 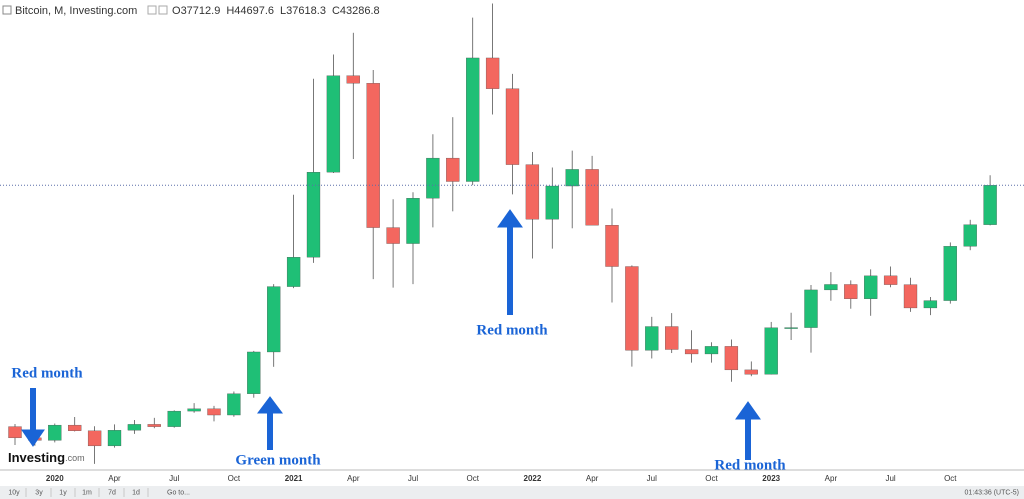 What do you see at coordinates (14, 492) in the screenshot?
I see `range-button: 10y` at bounding box center [14, 492].